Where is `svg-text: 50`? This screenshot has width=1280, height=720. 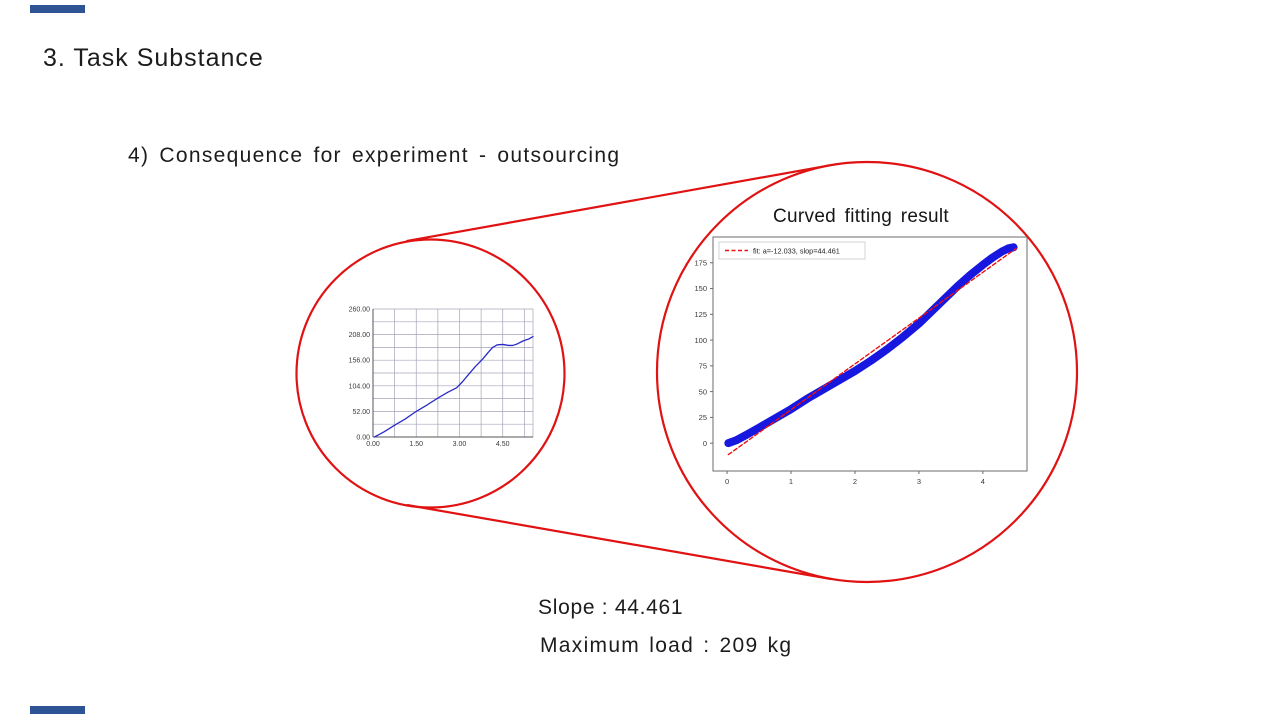
svg-text: 50 is located at coordinates (703, 391).